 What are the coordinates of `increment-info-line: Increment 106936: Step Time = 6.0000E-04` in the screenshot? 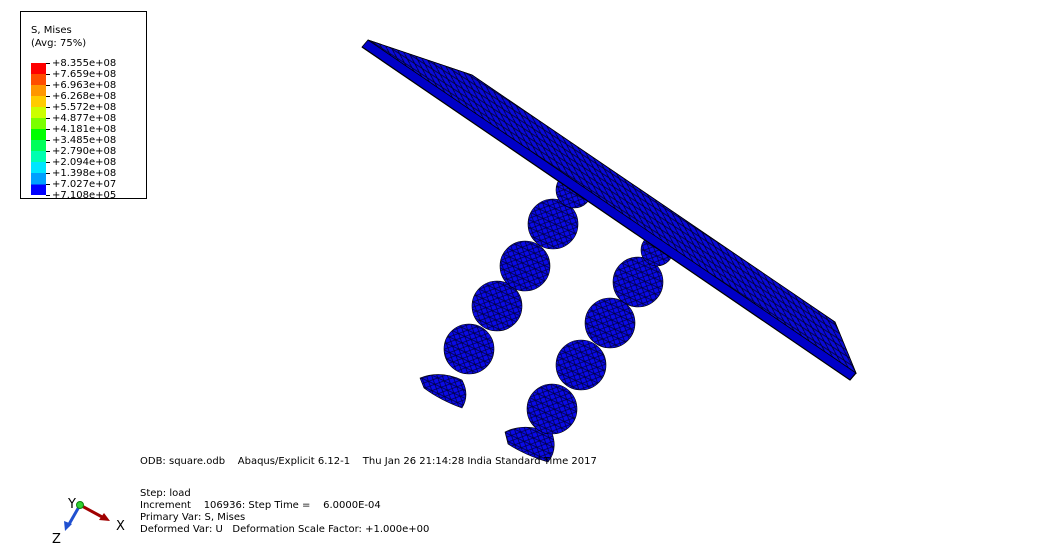 It's located at (260, 506).